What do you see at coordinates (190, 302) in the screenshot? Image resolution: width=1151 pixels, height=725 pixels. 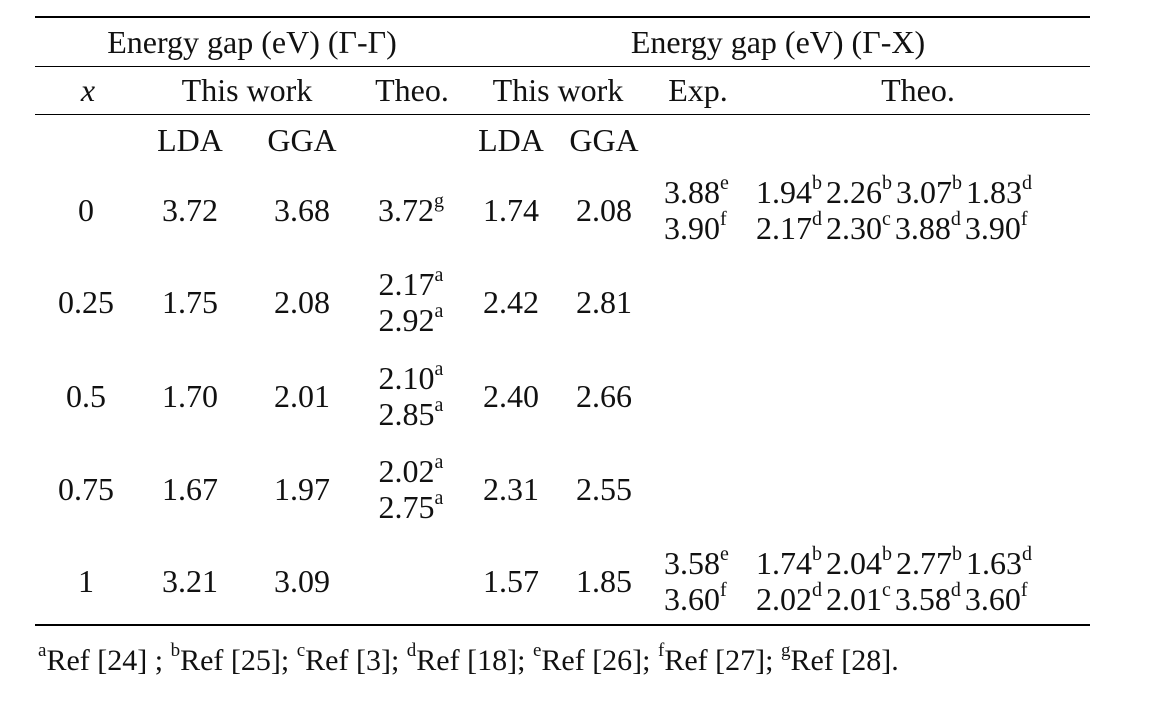 I see `cell-lda-gg: 1.75` at bounding box center [190, 302].